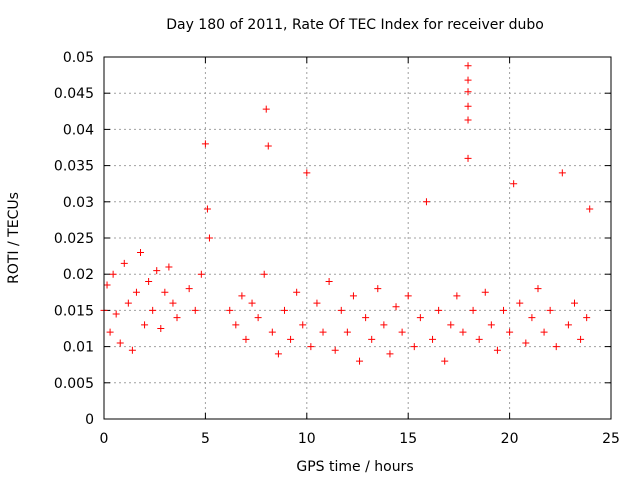 Image resolution: width=640 pixels, height=480 pixels. What do you see at coordinates (74, 384) in the screenshot?
I see `y-tick-label: 0.005` at bounding box center [74, 384].